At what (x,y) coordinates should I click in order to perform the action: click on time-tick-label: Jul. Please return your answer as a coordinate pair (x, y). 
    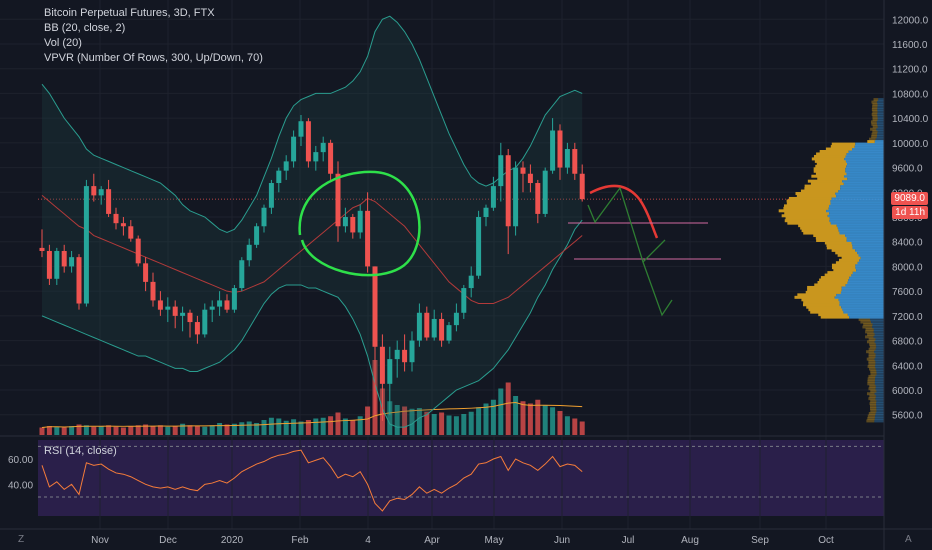
    Looking at the image, I should click on (628, 540).